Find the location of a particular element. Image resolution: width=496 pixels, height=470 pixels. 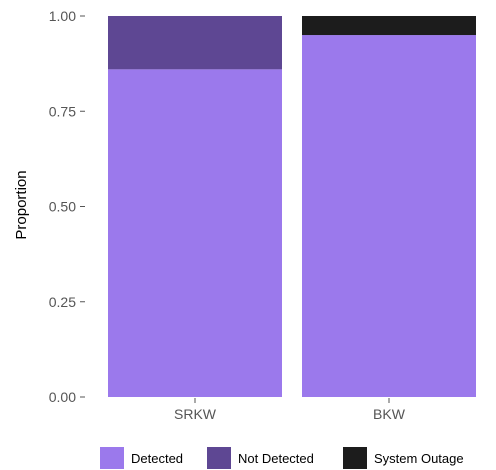

x-tick-label: SRKW is located at coordinates (195, 414).